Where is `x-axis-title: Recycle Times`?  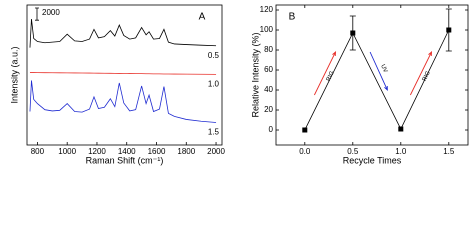 x-axis-title: Recycle Times is located at coordinates (372, 160).